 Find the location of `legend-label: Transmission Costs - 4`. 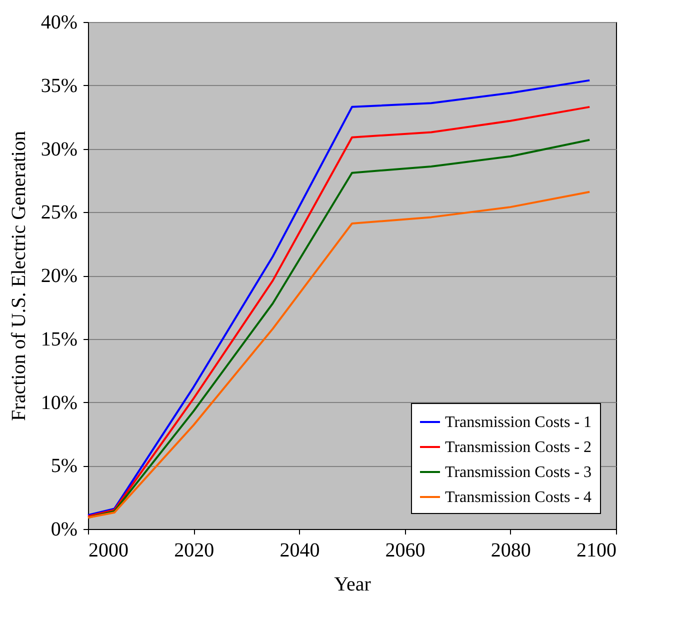

legend-label: Transmission Costs - 4 is located at coordinates (518, 497).